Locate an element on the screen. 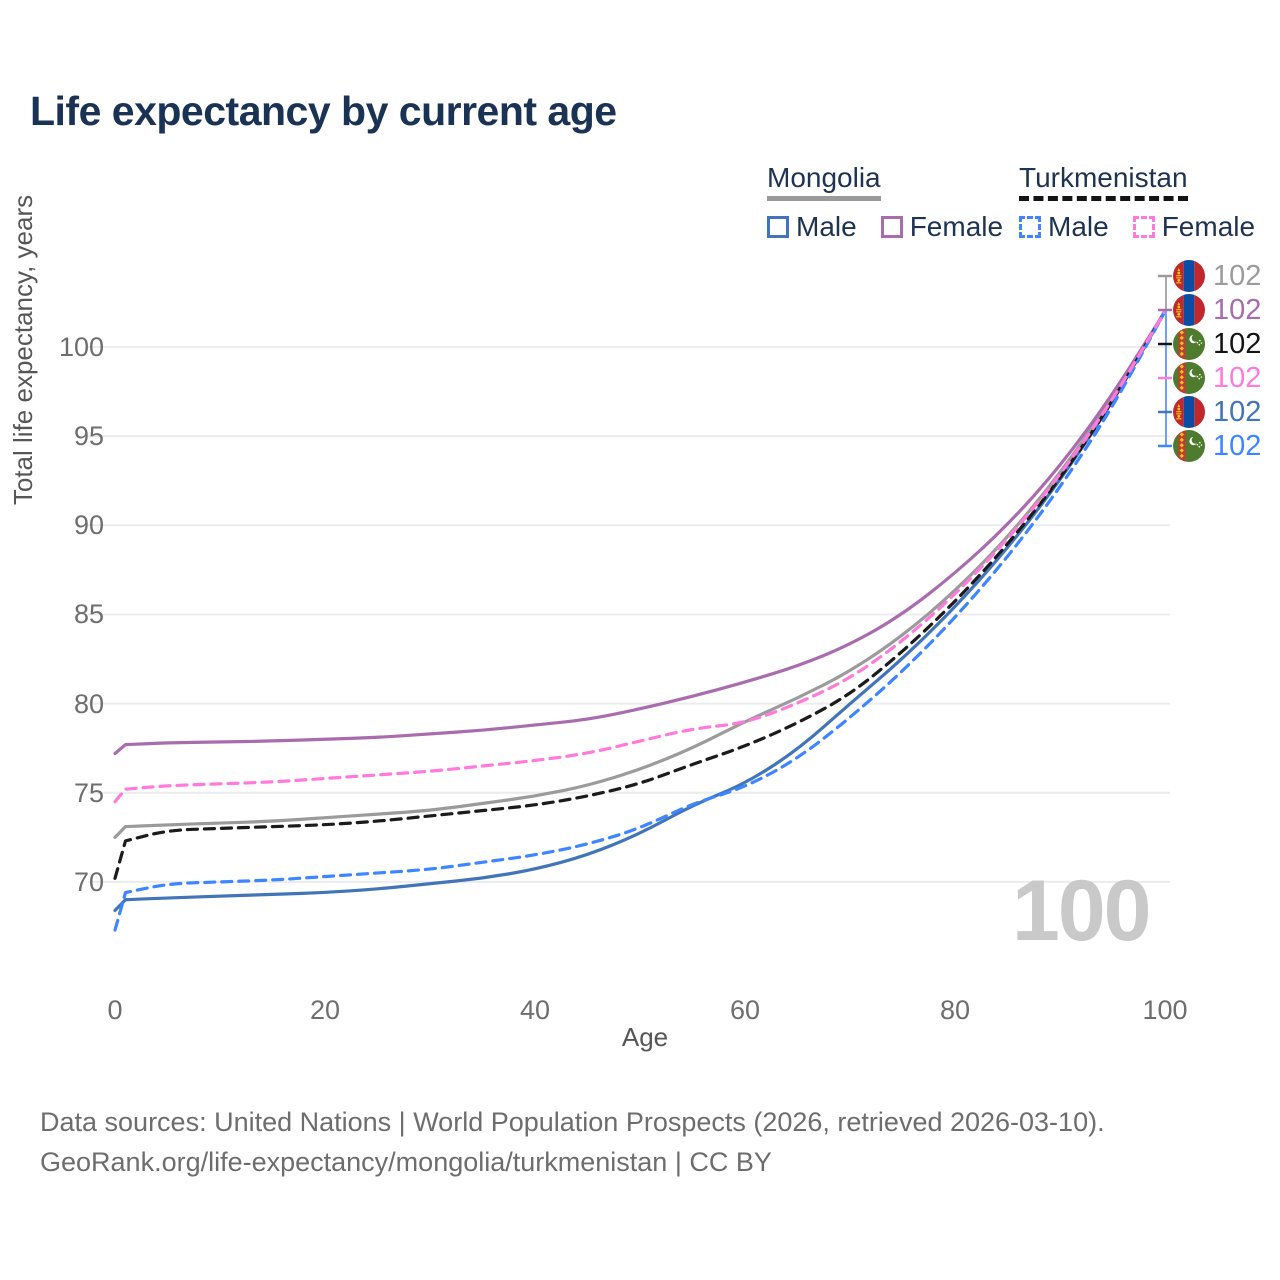 This screenshot has height=1280, width=1280. x-tick-label-60: 60 is located at coordinates (745, 1010).